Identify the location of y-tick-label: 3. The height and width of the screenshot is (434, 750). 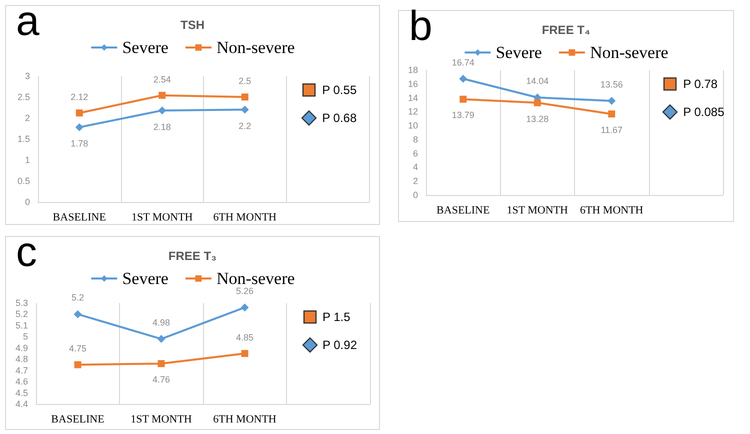
(27, 76).